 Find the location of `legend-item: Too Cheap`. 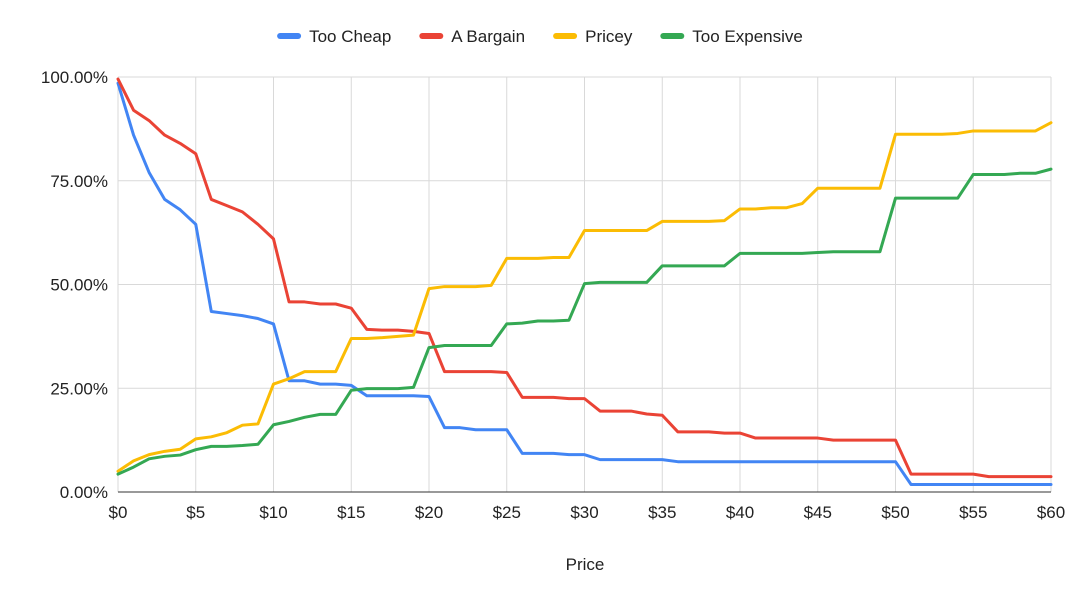

legend-item: Too Cheap is located at coordinates (334, 36).